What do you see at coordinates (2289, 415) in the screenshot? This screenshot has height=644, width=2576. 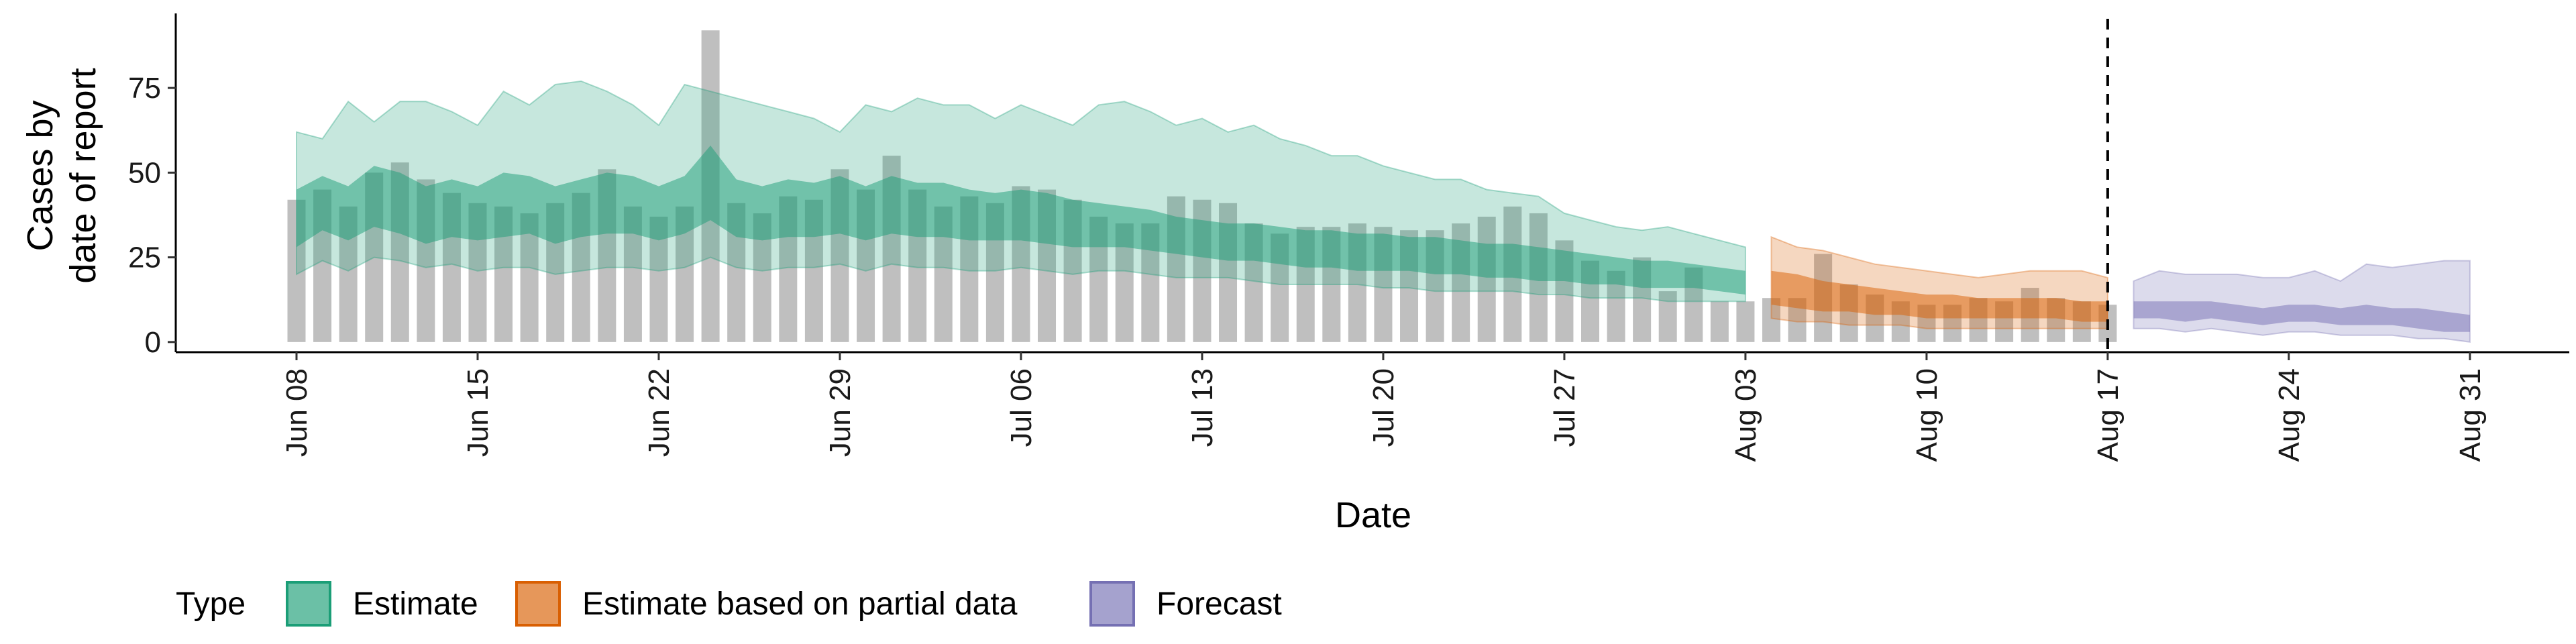 I see `x-tick-label: Aug 24` at bounding box center [2289, 415].